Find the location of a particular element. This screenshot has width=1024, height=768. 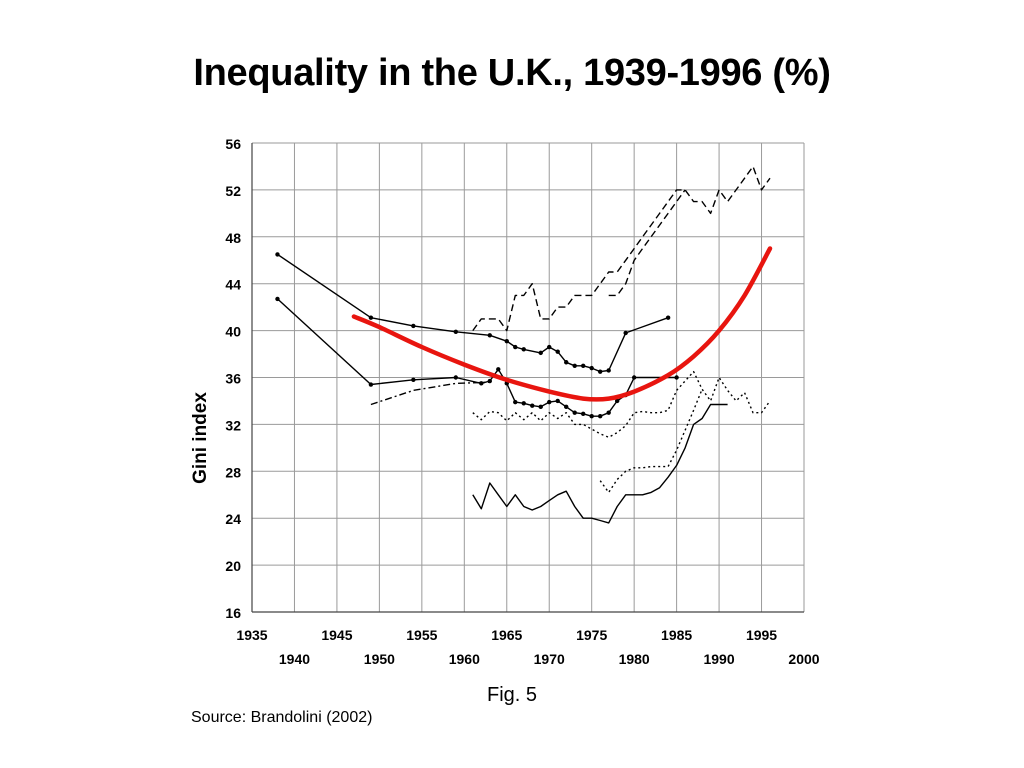

x-tick-label: 1950 is located at coordinates (379, 659).